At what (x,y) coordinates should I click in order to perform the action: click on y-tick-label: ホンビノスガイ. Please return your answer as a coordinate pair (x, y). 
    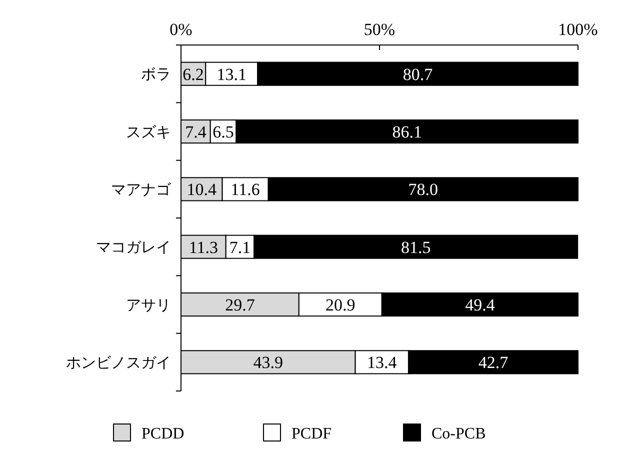
    Looking at the image, I should click on (118, 363).